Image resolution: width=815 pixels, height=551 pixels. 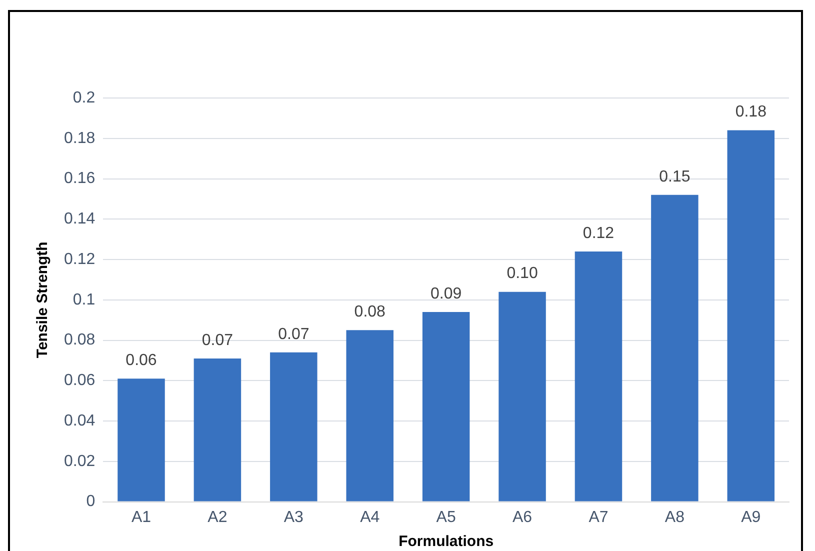 What do you see at coordinates (446, 541) in the screenshot?
I see `x-axis-title: Formulations` at bounding box center [446, 541].